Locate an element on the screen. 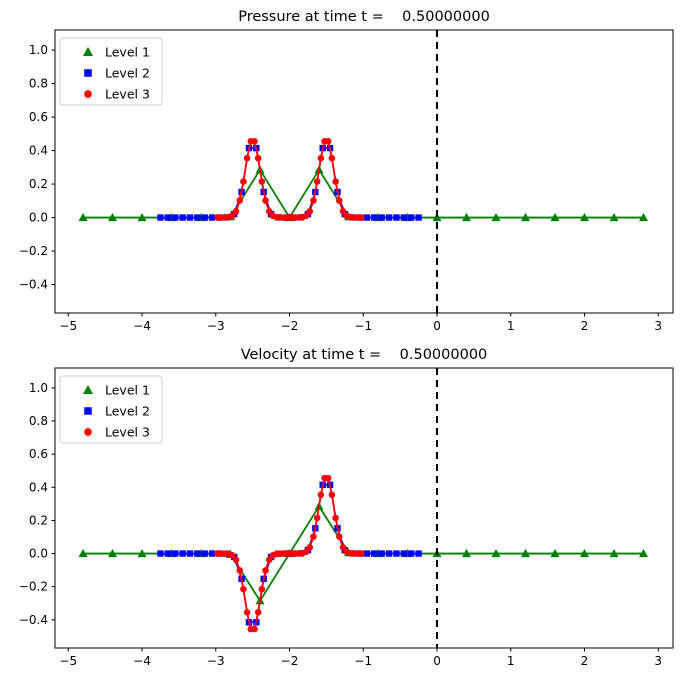 The width and height of the screenshot is (683, 686). x-tick-label: −4 is located at coordinates (142, 661).